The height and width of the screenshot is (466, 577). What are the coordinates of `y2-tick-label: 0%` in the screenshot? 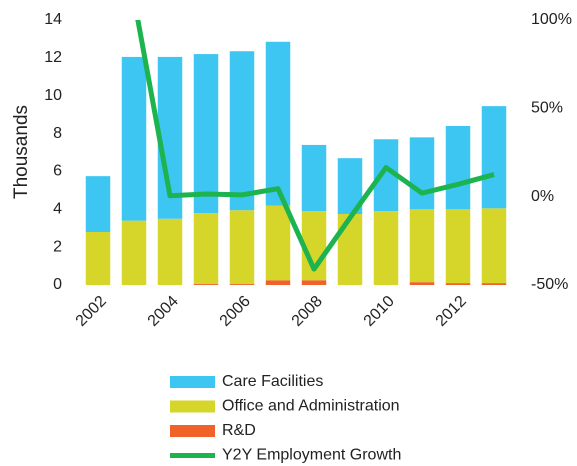 It's located at (542, 196).